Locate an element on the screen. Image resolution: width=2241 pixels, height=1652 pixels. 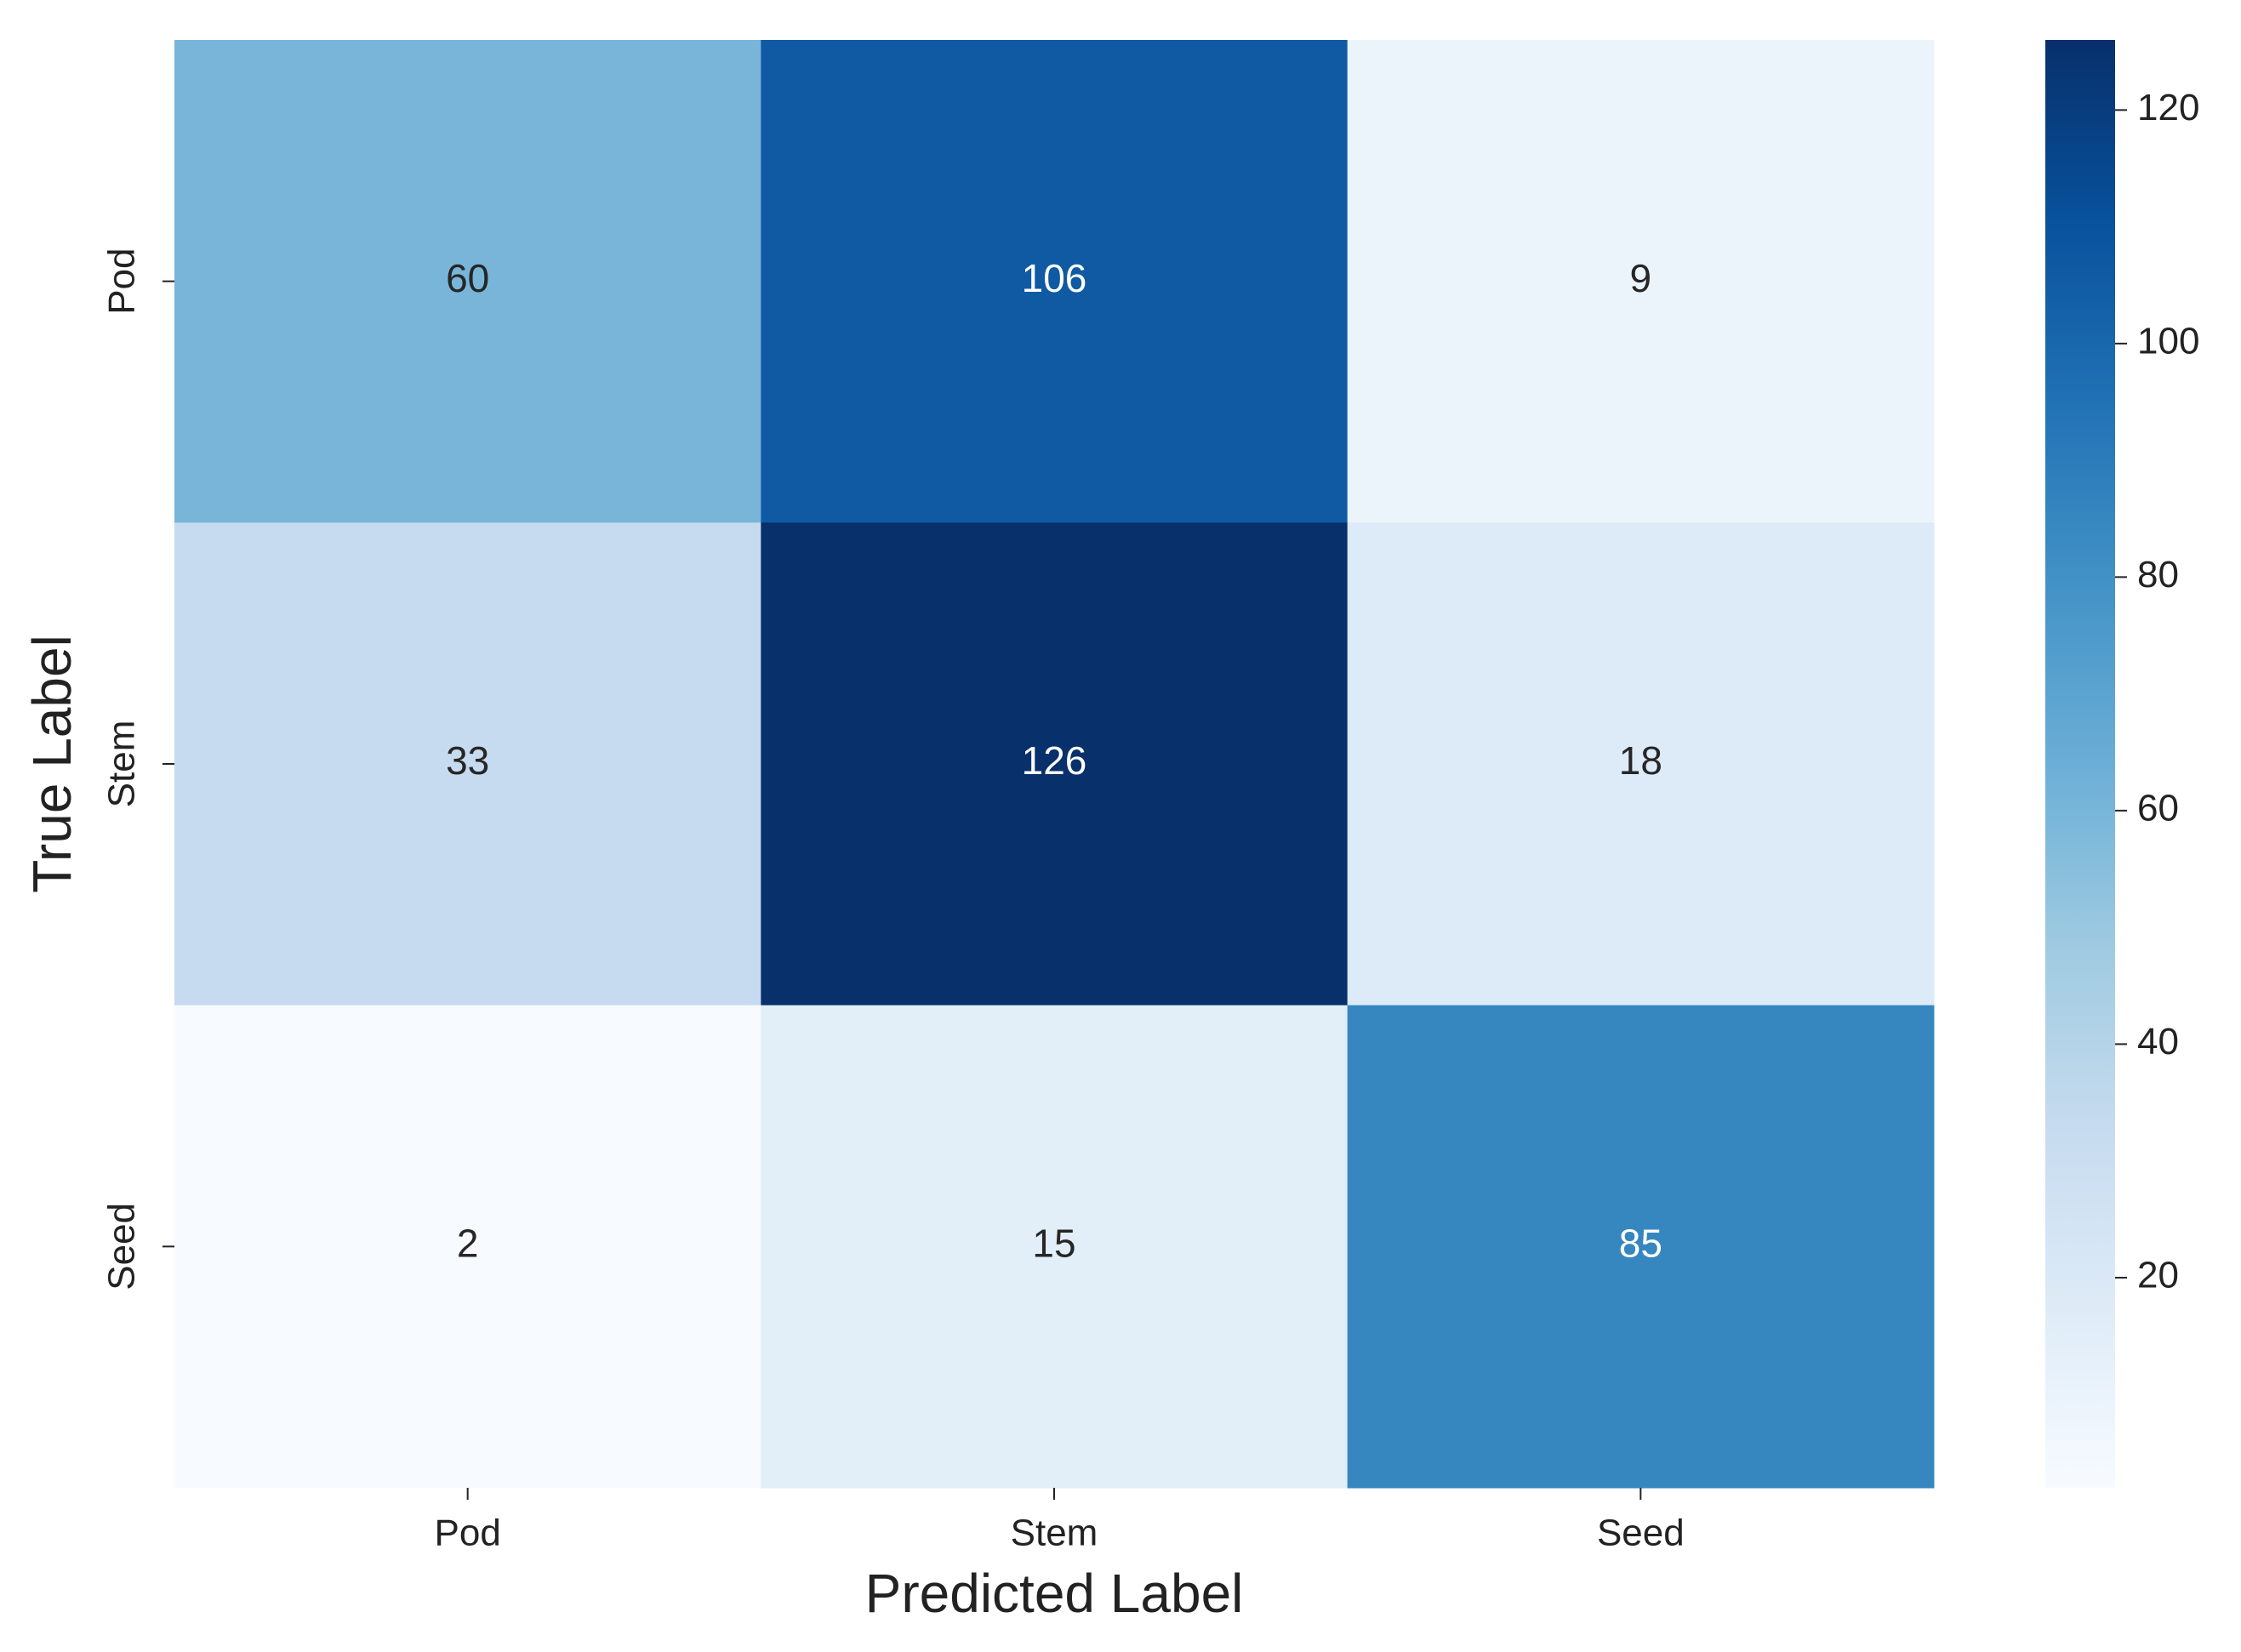
colorbar-tick-label: 120 is located at coordinates (2168, 107).